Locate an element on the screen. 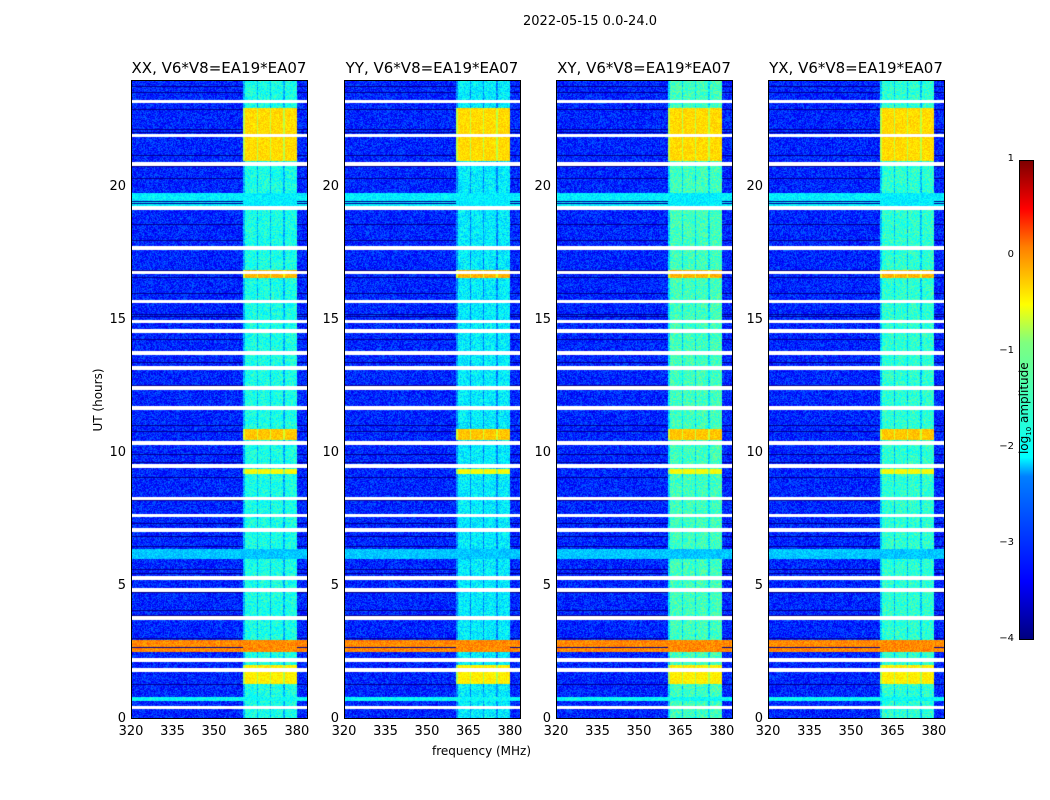  colorbar-tick-label: −3 is located at coordinates (1006, 542).